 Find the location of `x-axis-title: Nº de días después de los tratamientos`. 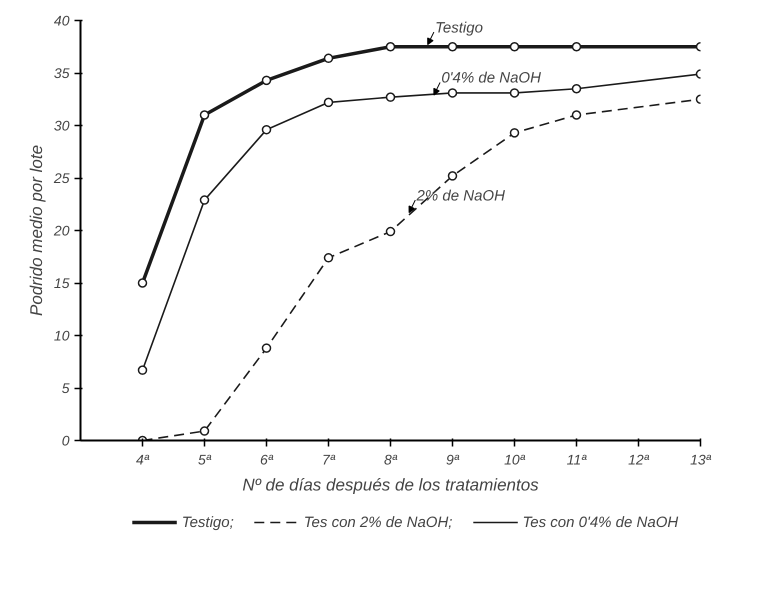

x-axis-title: Nº de días después de los tratamientos is located at coordinates (391, 485).